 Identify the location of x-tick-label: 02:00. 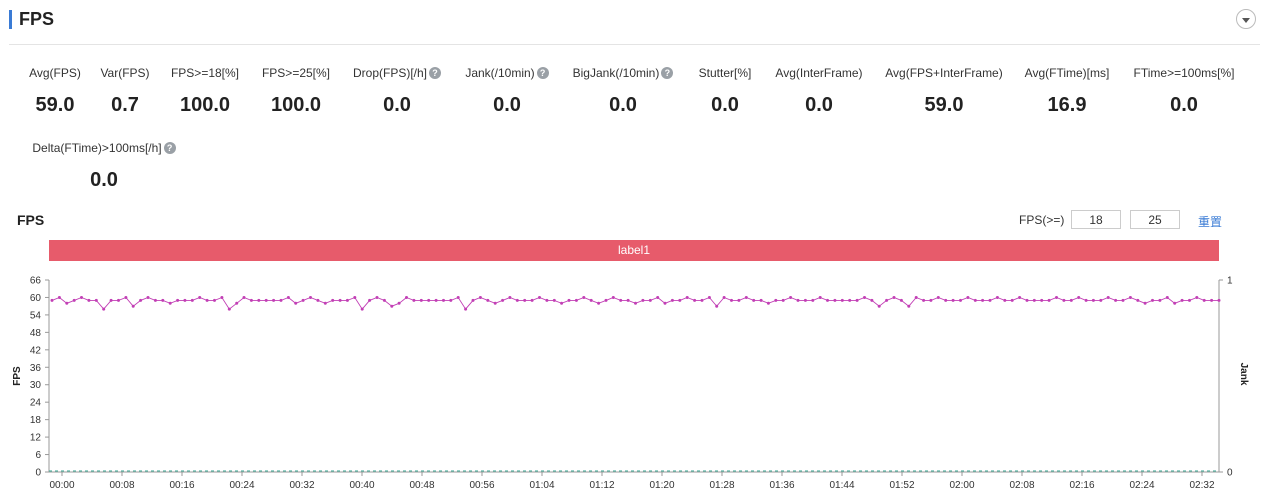
(961, 485).